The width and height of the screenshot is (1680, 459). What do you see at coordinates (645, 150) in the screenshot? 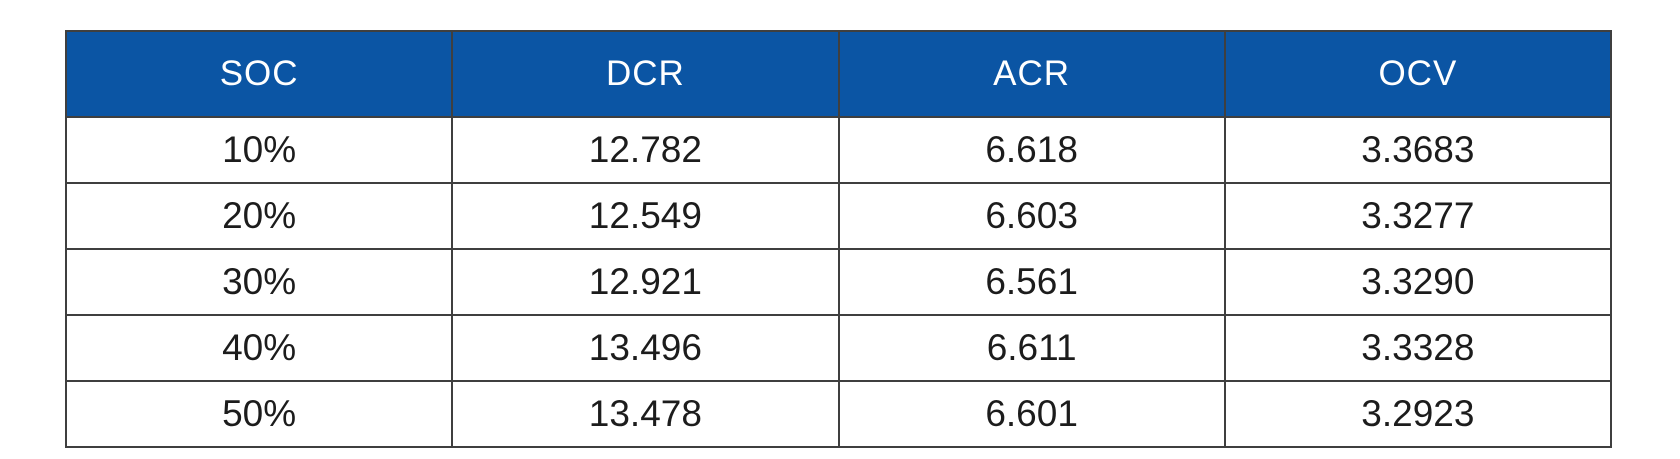
I see `cell-dcr: 12.782` at bounding box center [645, 150].